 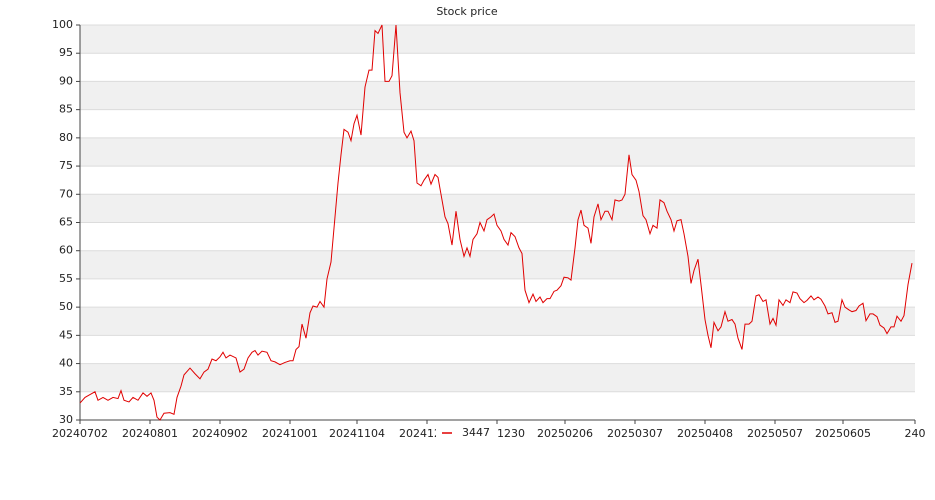 What do you see at coordinates (66, 278) in the screenshot?
I see `y-tick-label: 55` at bounding box center [66, 278].